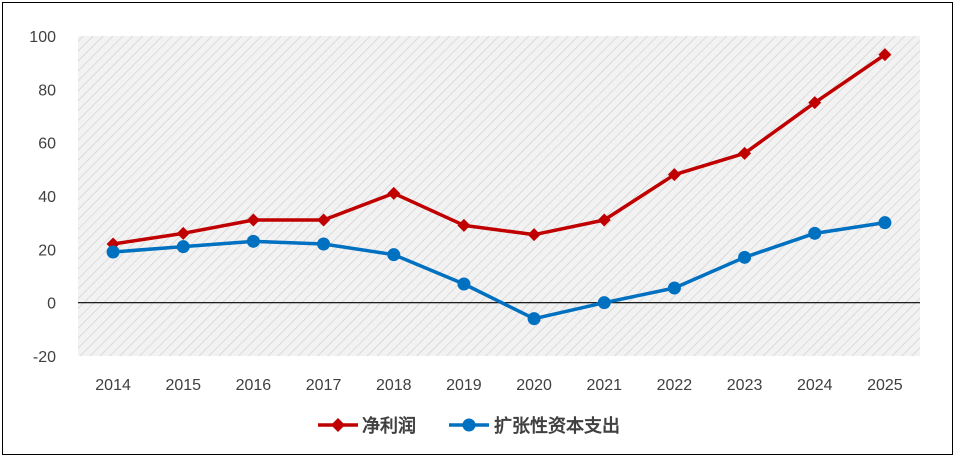 The image size is (957, 459). What do you see at coordinates (885, 385) in the screenshot?
I see `x-tick-label: 2025` at bounding box center [885, 385].